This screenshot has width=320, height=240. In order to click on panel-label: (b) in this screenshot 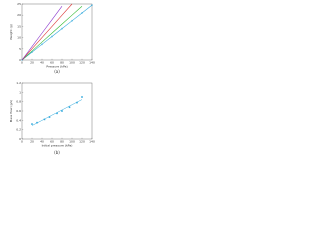, I will do `click(57, 152)`.